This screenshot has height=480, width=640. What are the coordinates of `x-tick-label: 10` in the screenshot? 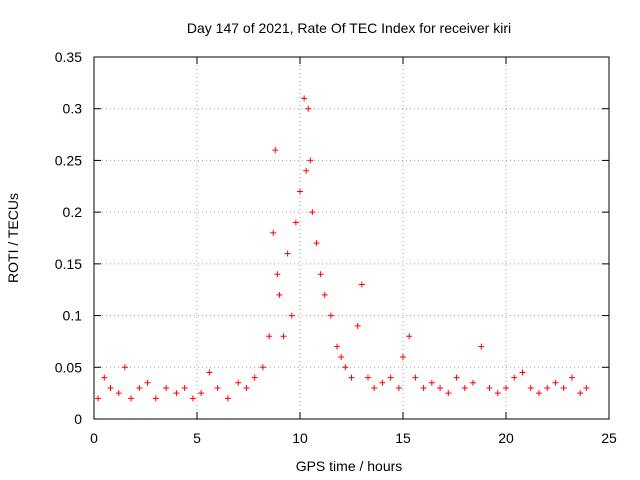 It's located at (300, 438).